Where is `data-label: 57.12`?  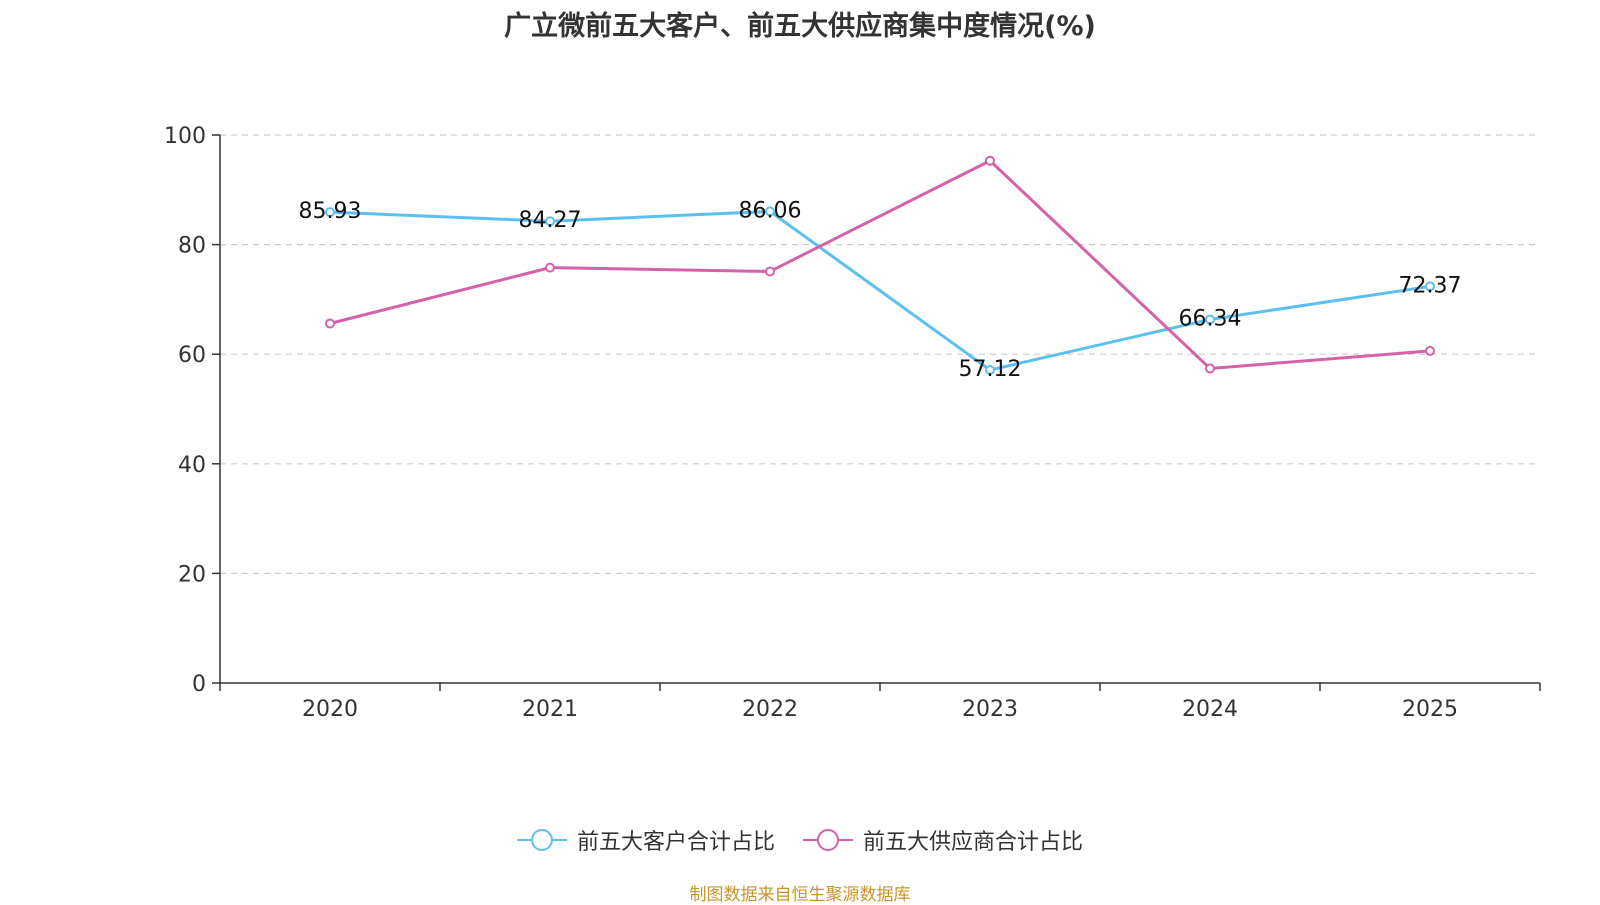
data-label: 57.12 is located at coordinates (990, 369).